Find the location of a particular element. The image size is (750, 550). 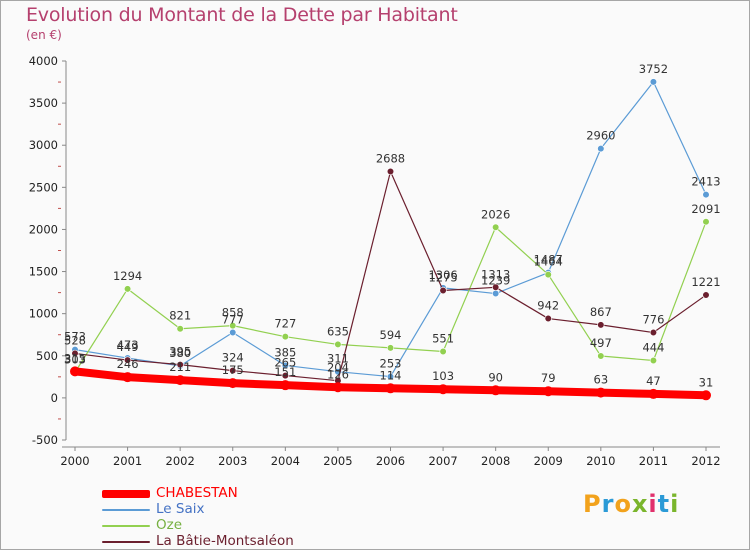

x-tick-label: 2001 is located at coordinates (127, 461).